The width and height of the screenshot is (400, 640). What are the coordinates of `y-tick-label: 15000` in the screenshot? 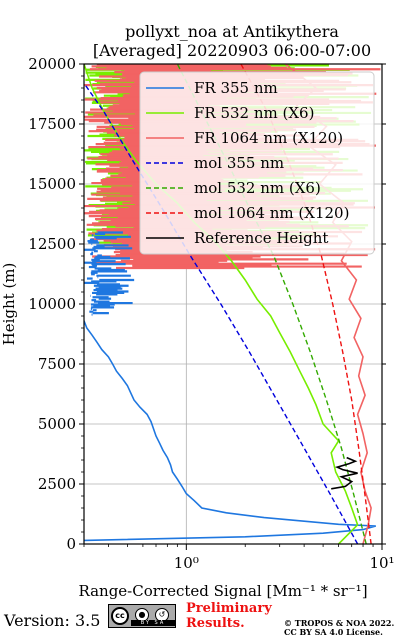 It's located at (52, 184).